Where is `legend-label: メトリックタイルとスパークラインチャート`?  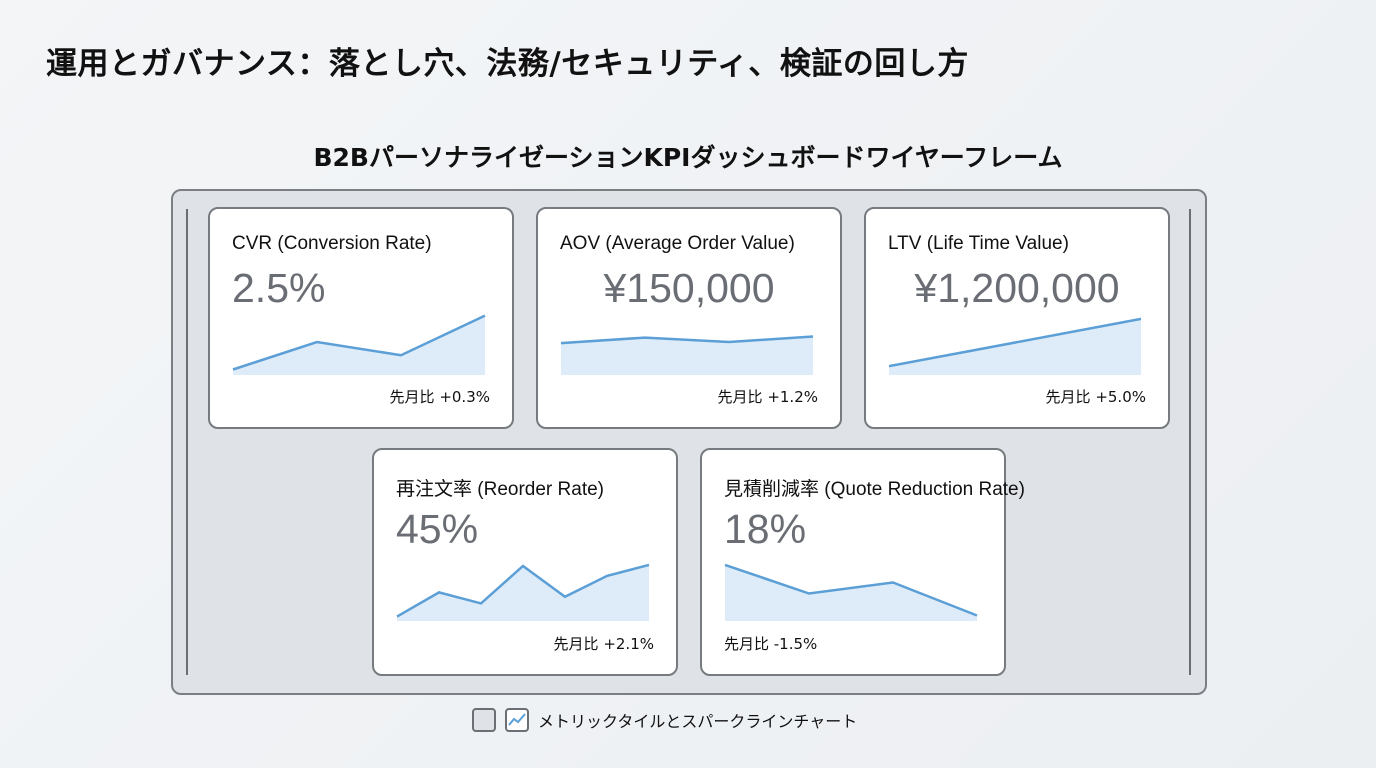 legend-label: メトリックタイルとスパークラインチャート is located at coordinates (698, 721).